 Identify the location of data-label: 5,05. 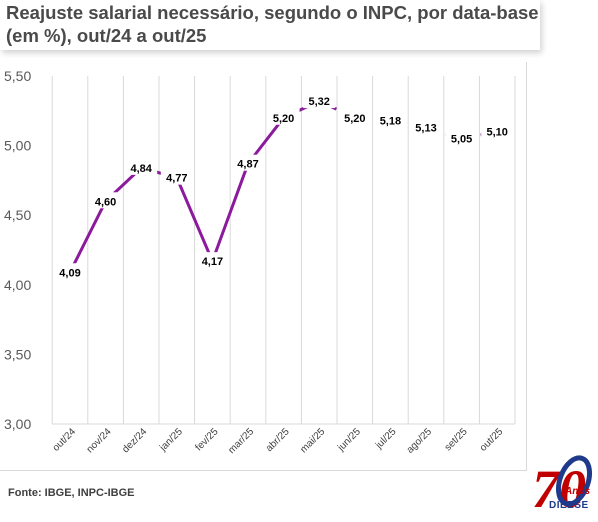
(461, 140).